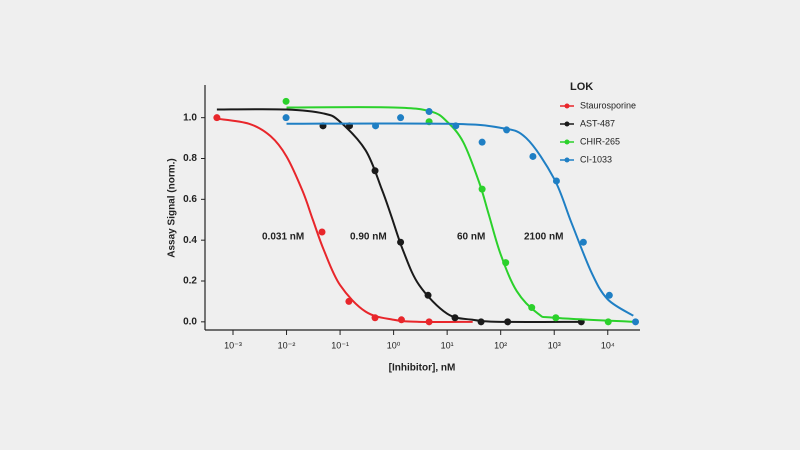  I want to click on annotation: 60 nM, so click(471, 237).